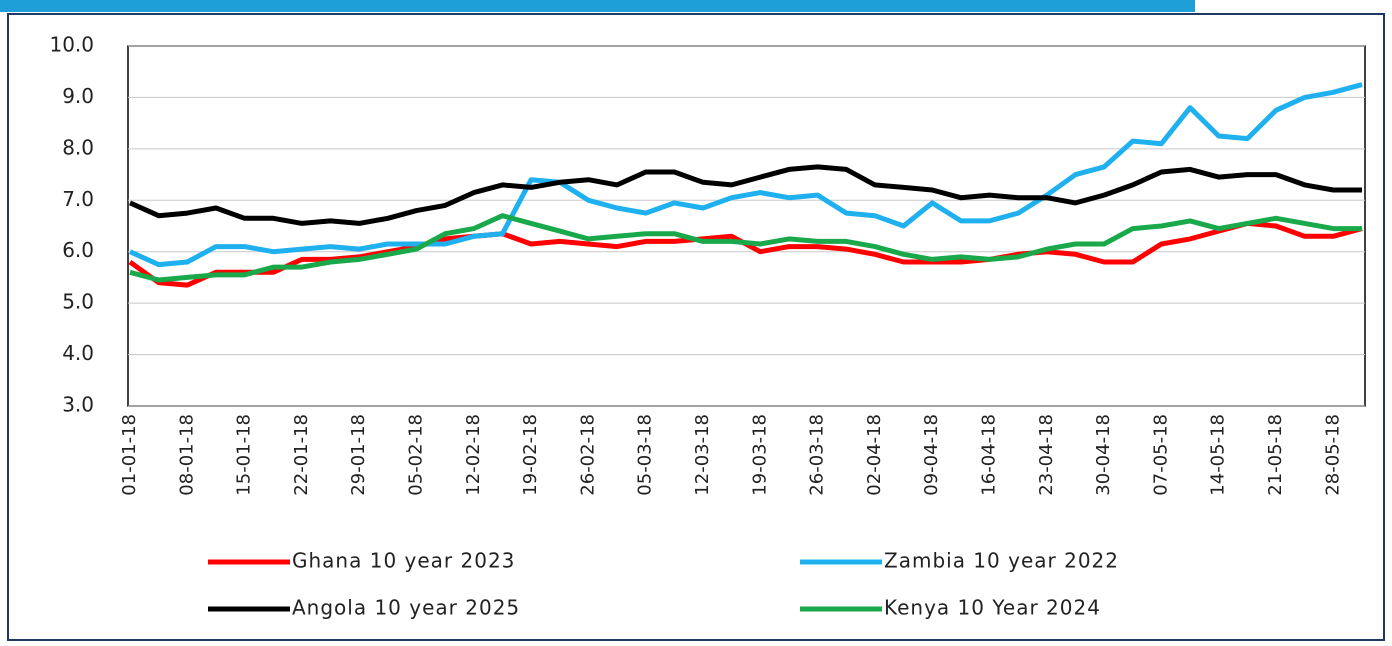 The width and height of the screenshot is (1392, 646). I want to click on x-tick-label: 26-02-18, so click(587, 455).